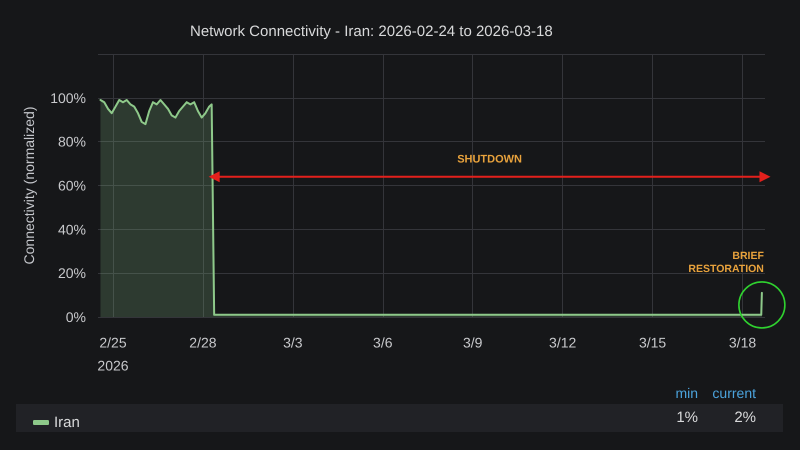  I want to click on x-tick-label: 2/25 2026, so click(113, 354).